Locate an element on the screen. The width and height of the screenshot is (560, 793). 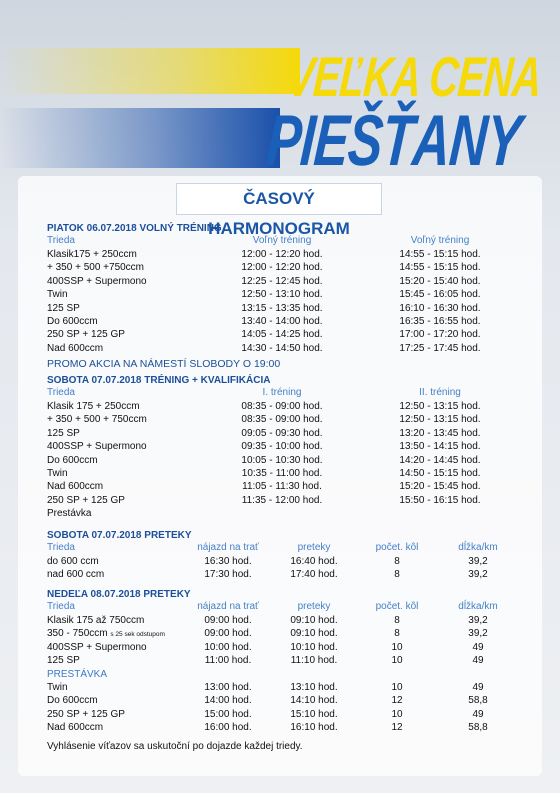
row-value: 11:05 - 11:30 hod. is located at coordinates (282, 487).